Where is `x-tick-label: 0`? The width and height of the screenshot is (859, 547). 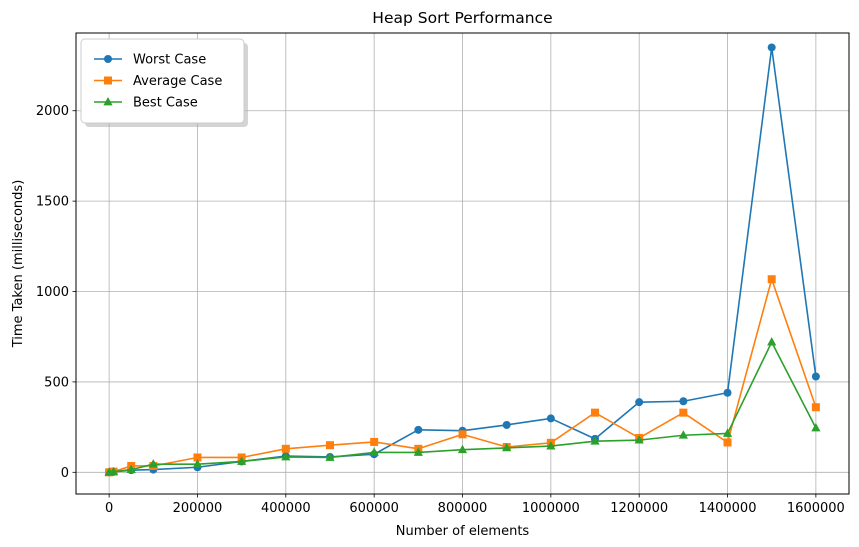 x-tick-label: 0 is located at coordinates (109, 508).